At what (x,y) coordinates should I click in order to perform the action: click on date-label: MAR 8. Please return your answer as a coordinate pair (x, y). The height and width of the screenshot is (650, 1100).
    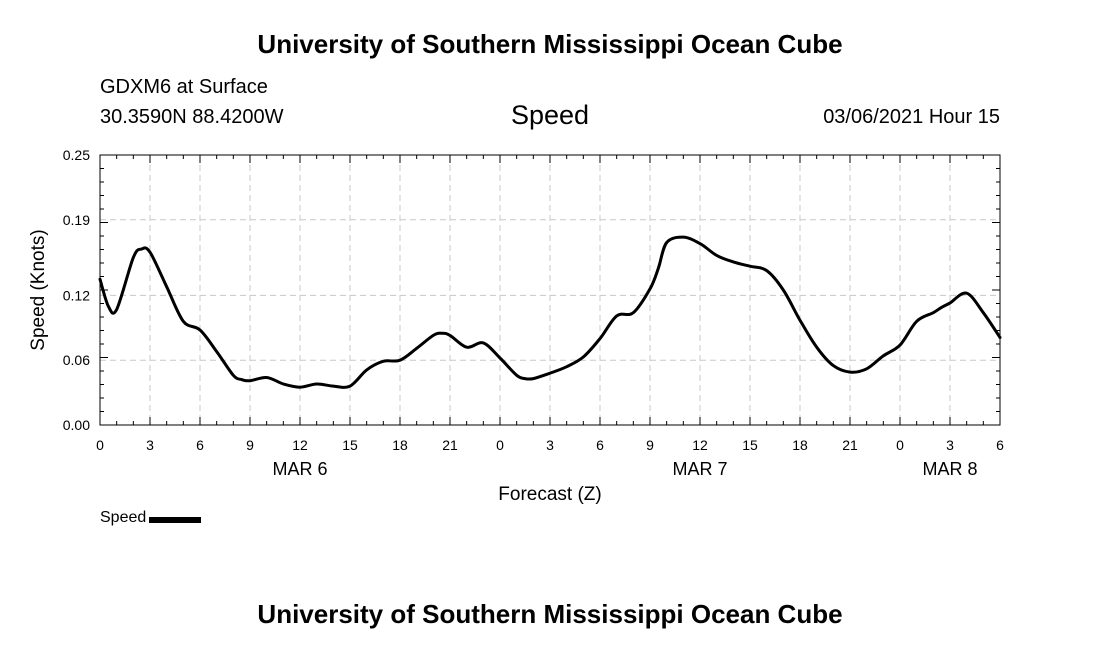
    Looking at the image, I should click on (949, 469).